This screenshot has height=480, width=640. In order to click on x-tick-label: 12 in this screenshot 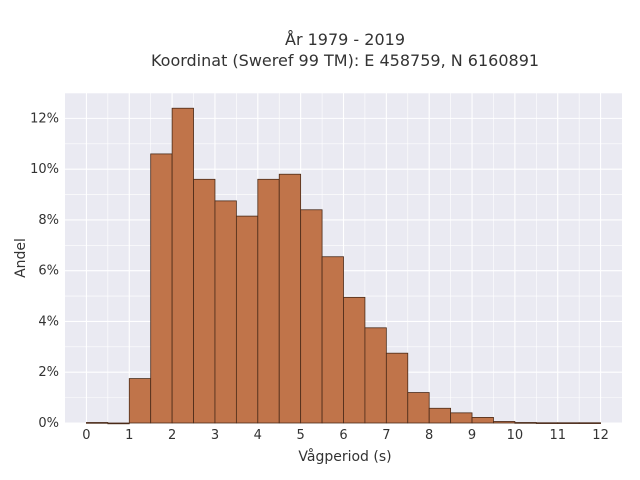, I will do `click(600, 435)`.